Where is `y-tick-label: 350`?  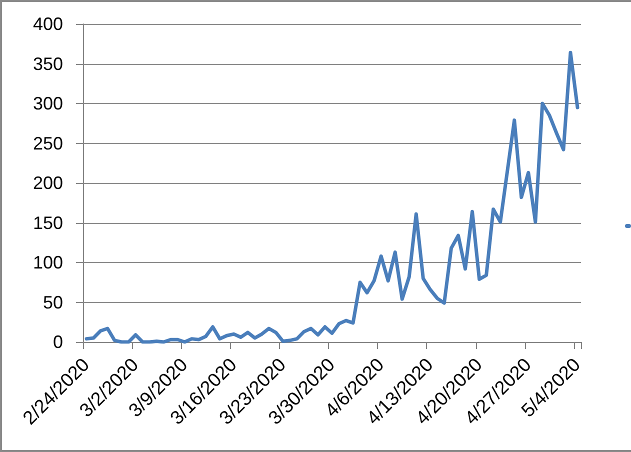
y-tick-label: 350 is located at coordinates (47, 64).